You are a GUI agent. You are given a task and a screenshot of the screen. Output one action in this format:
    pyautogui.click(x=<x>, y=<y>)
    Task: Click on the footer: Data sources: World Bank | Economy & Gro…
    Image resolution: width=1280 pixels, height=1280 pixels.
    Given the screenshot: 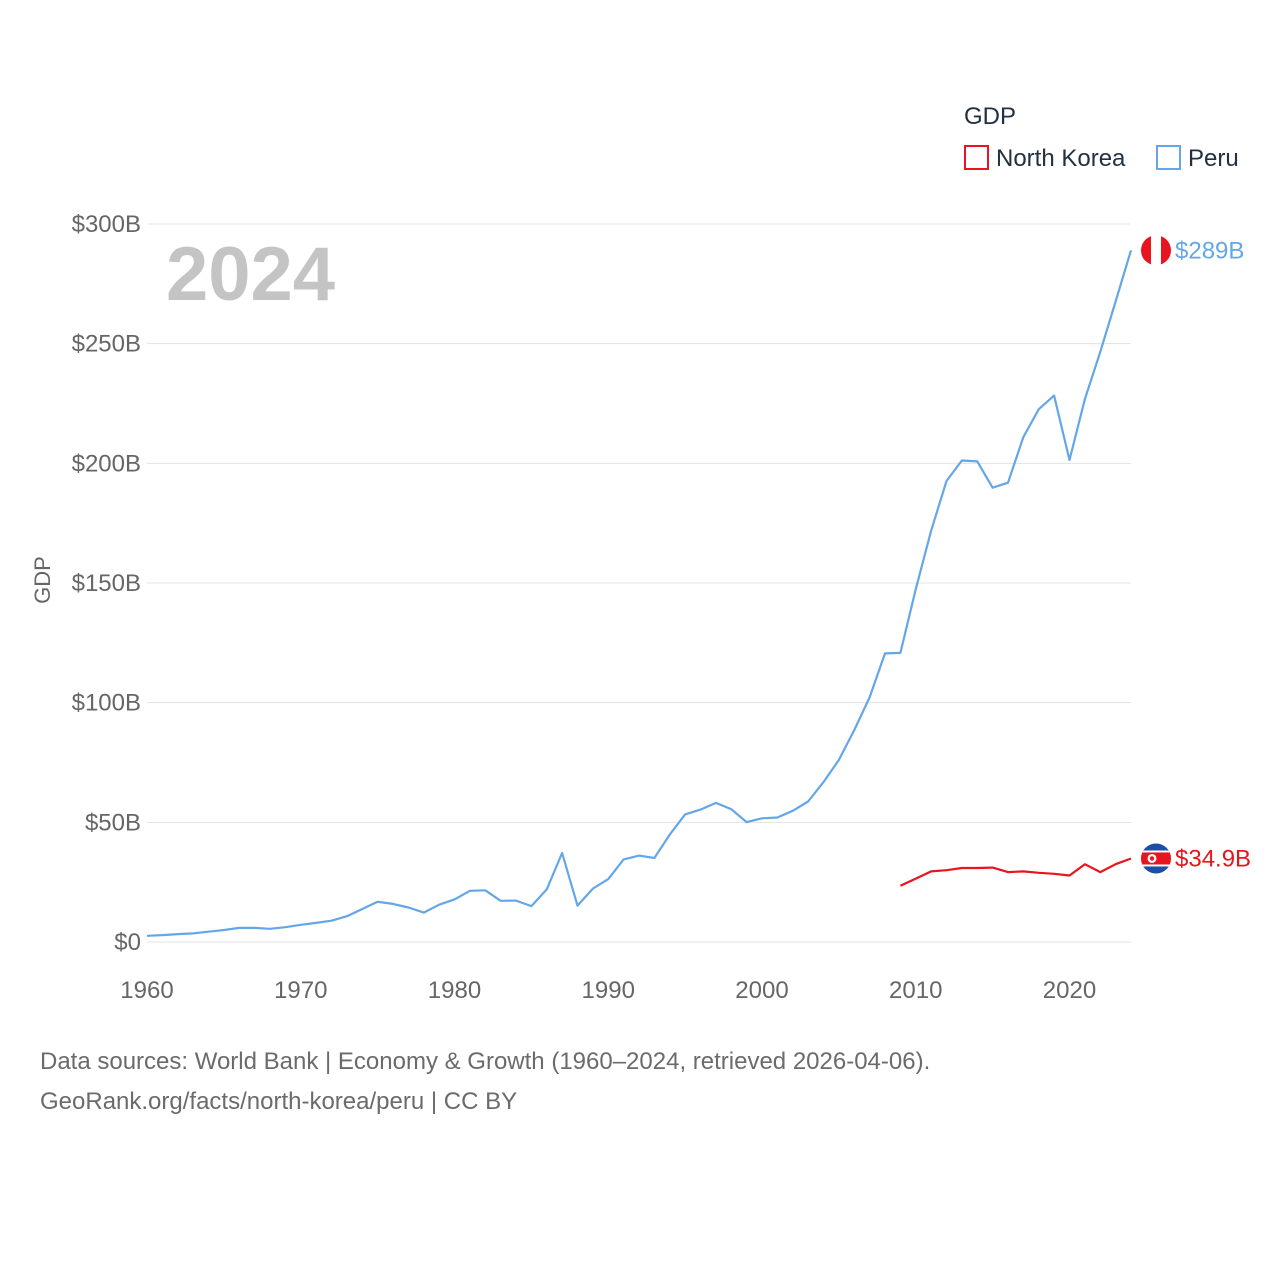 What is the action you would take?
    pyautogui.click(x=485, y=1082)
    